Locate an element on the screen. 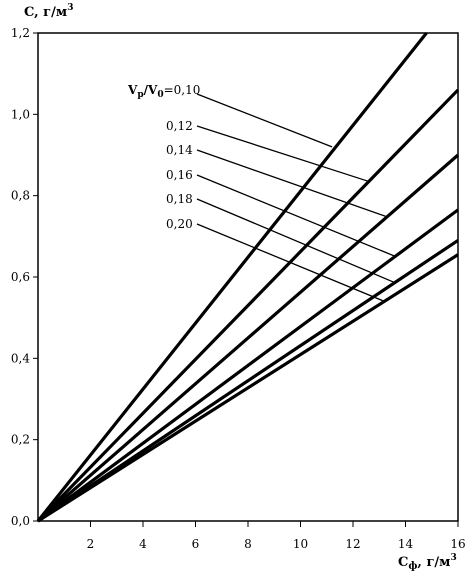  x-tick-label: 8 is located at coordinates (248, 544).